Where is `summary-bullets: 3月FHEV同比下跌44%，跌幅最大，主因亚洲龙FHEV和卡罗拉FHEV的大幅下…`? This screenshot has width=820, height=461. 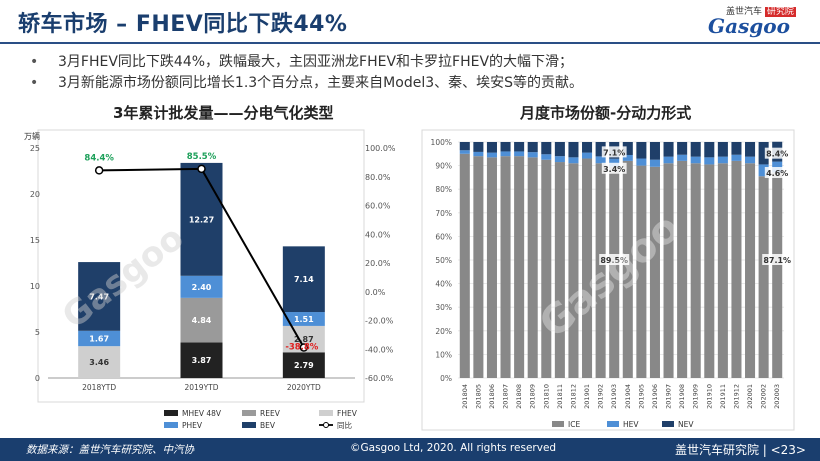
summary-bullets: 3月FHEV同比下跌44%，跌幅最大，主因亚洲龙FHEV和卡罗拉FHEV的大幅下… is located at coordinates (306, 73).